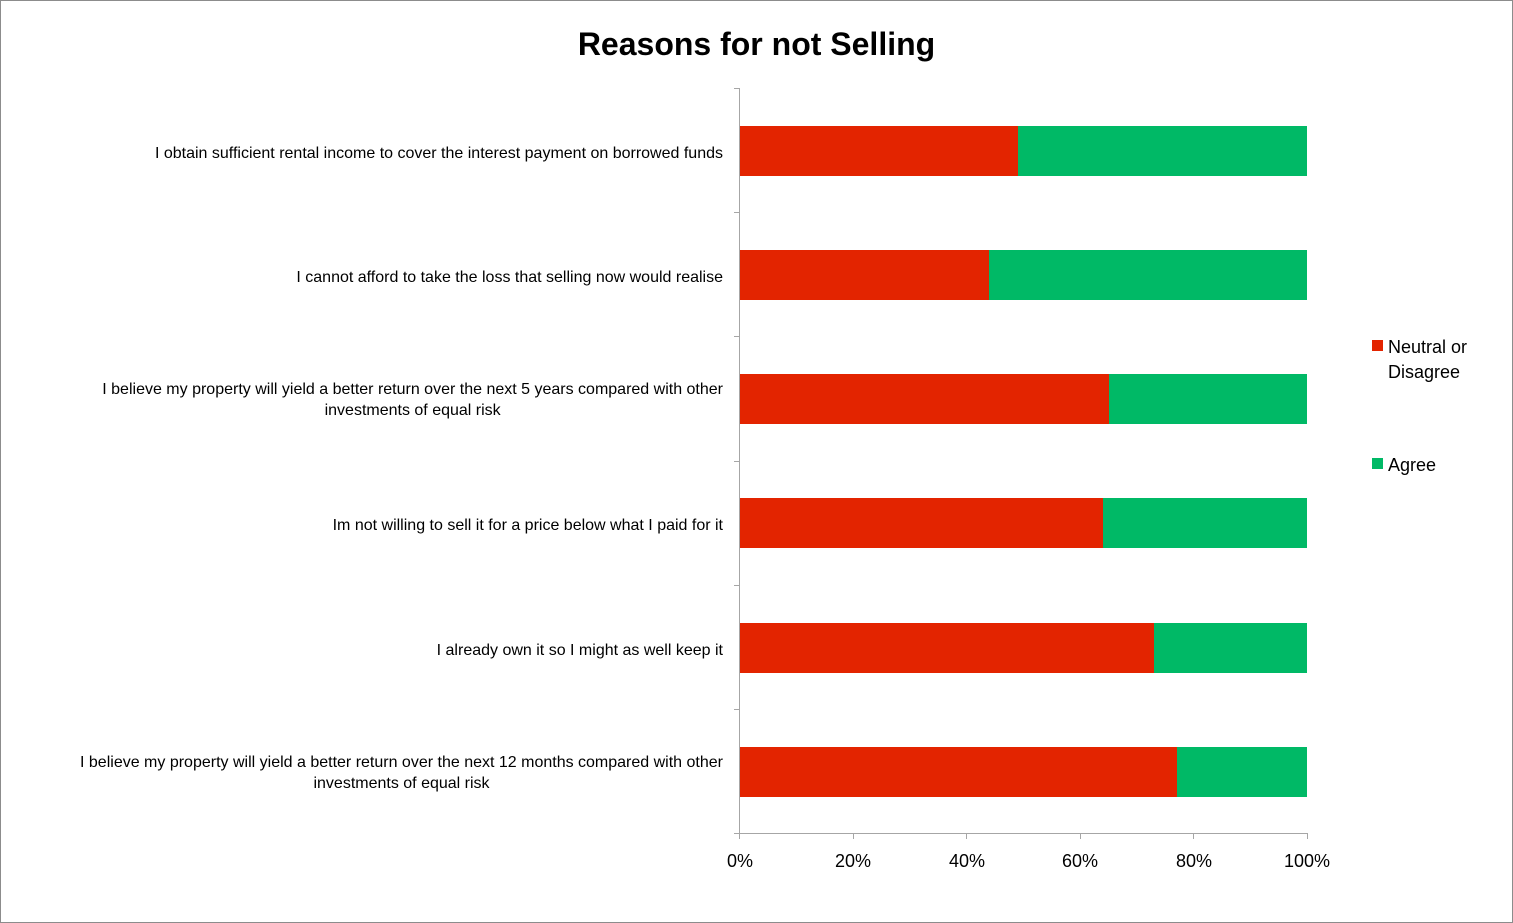  Describe the element at coordinates (967, 861) in the screenshot. I see `x-tick-label: 40%` at that location.